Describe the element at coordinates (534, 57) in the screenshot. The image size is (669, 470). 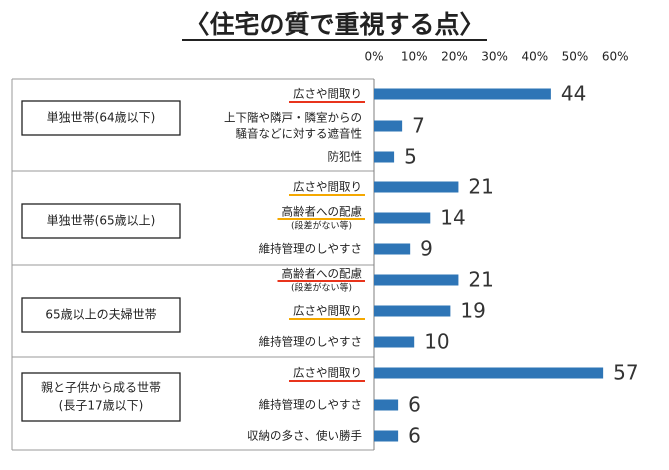
I see `x-tick-label: 40%` at that location.